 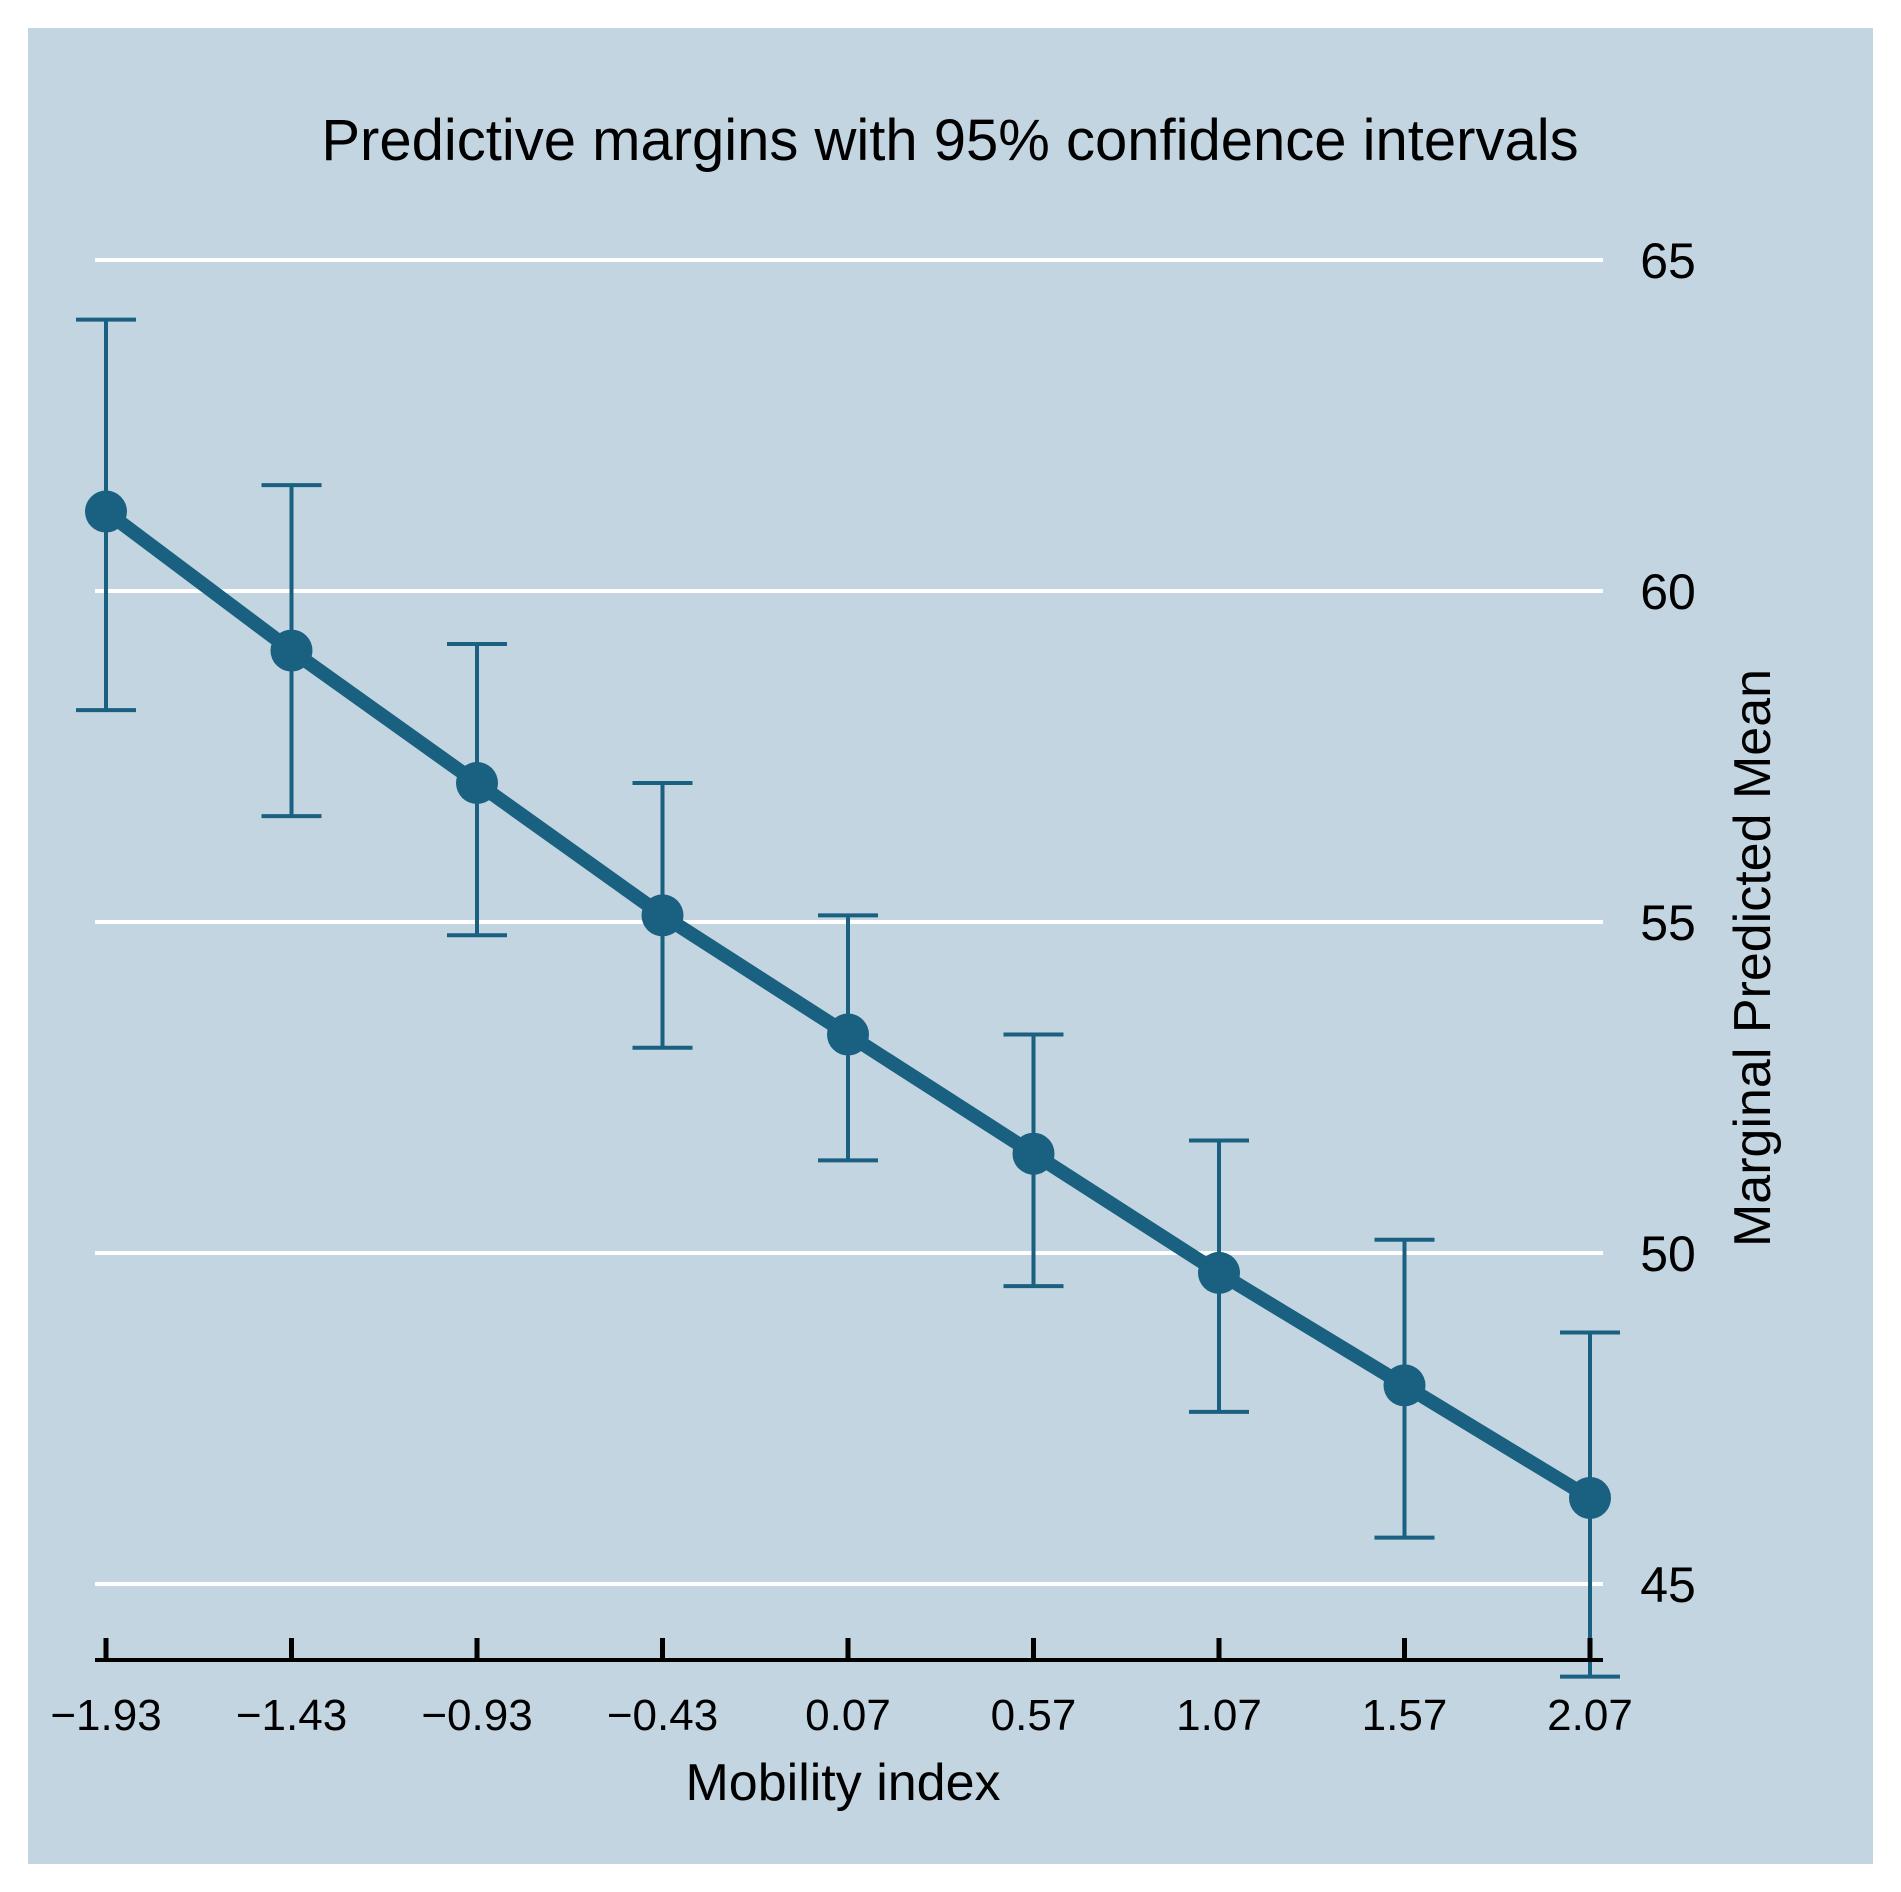 I want to click on x-axis-label: Mobility index, so click(x=842, y=1783).